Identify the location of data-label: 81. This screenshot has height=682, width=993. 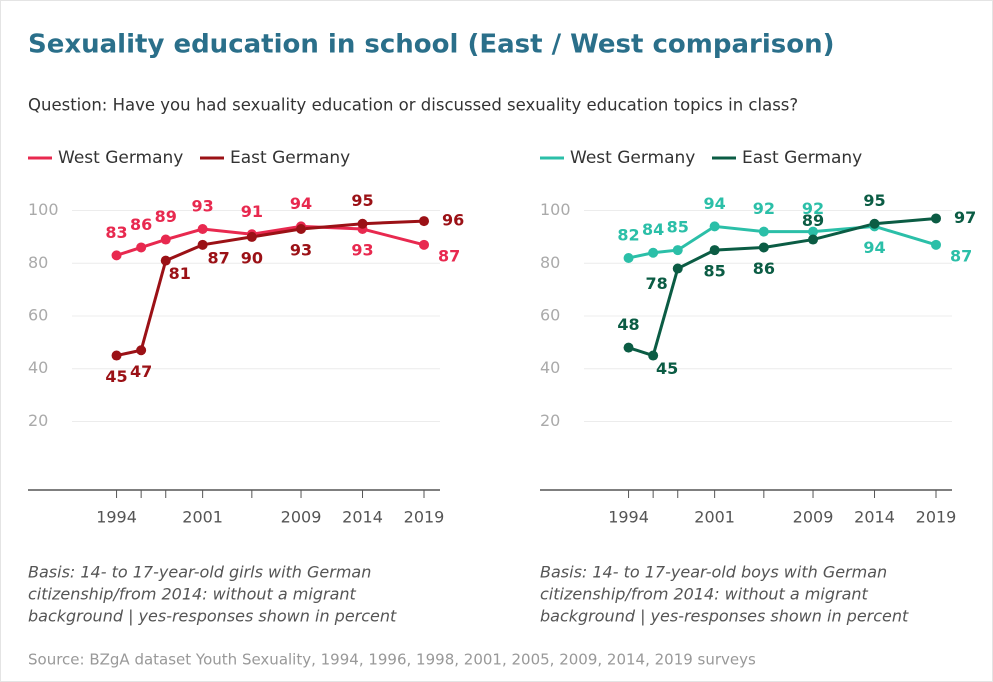
(180, 273).